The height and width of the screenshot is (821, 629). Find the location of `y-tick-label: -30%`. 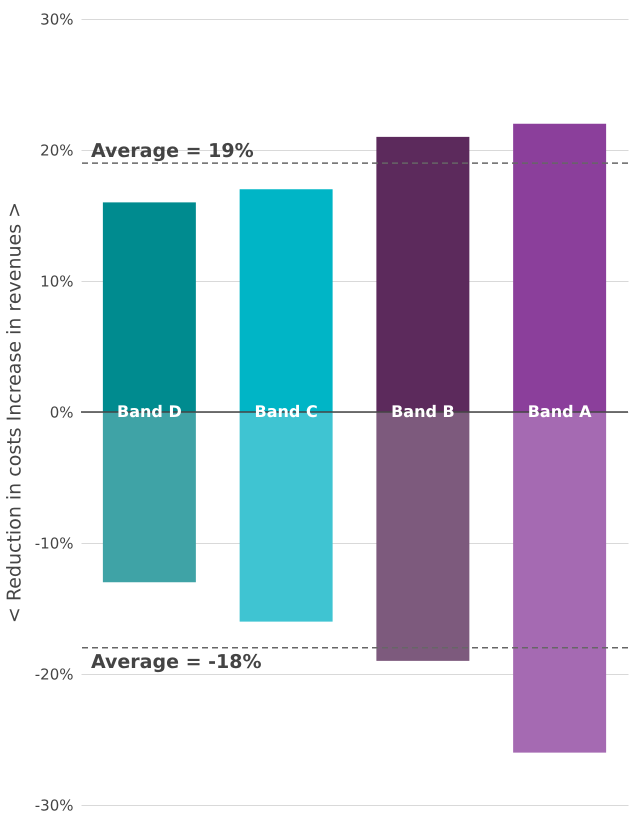

y-tick-label: -30% is located at coordinates (54, 805).